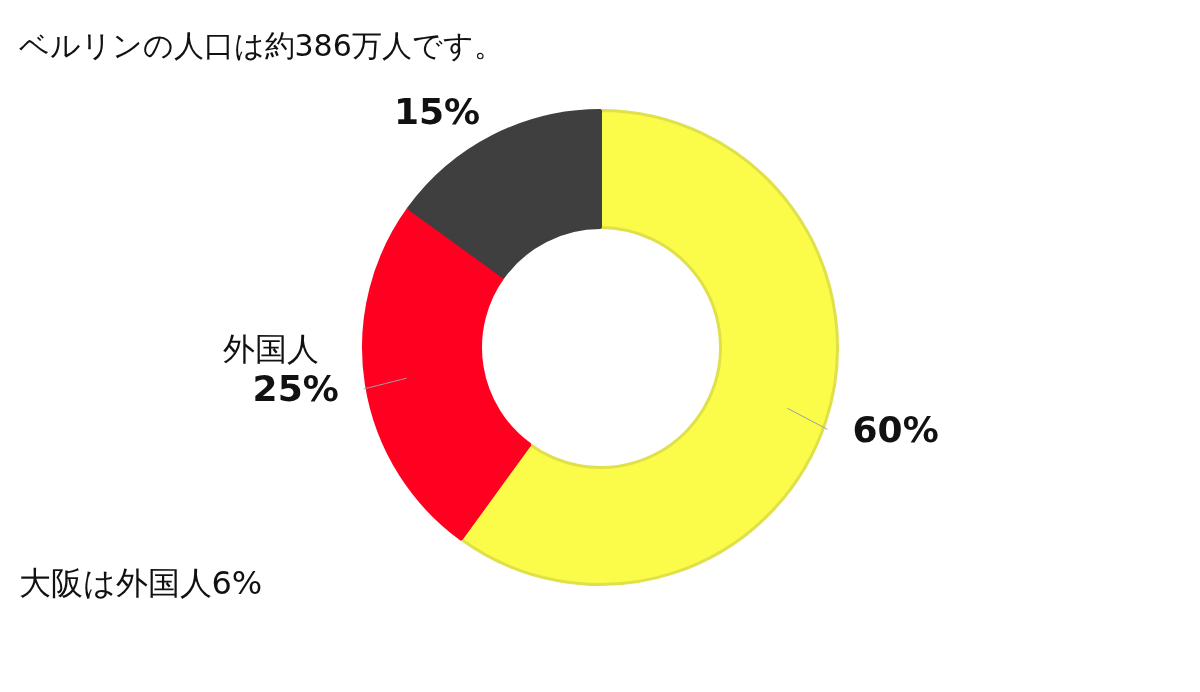 This screenshot has height=692, width=1200. Describe the element at coordinates (895, 429) in the screenshot. I see `data-label: 60%` at that location.